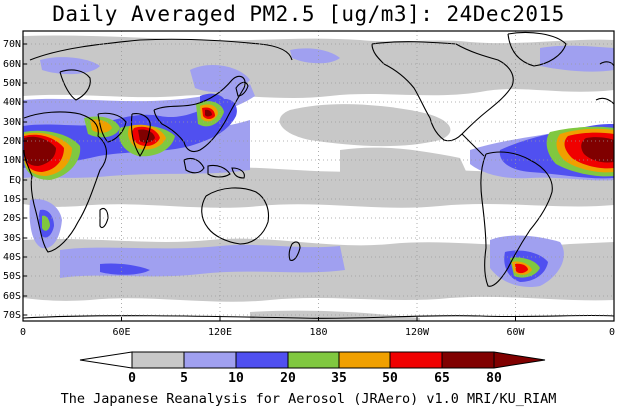 The image size is (617, 410). Describe the element at coordinates (220, 332) in the screenshot. I see `lon-label: 120E` at that location.